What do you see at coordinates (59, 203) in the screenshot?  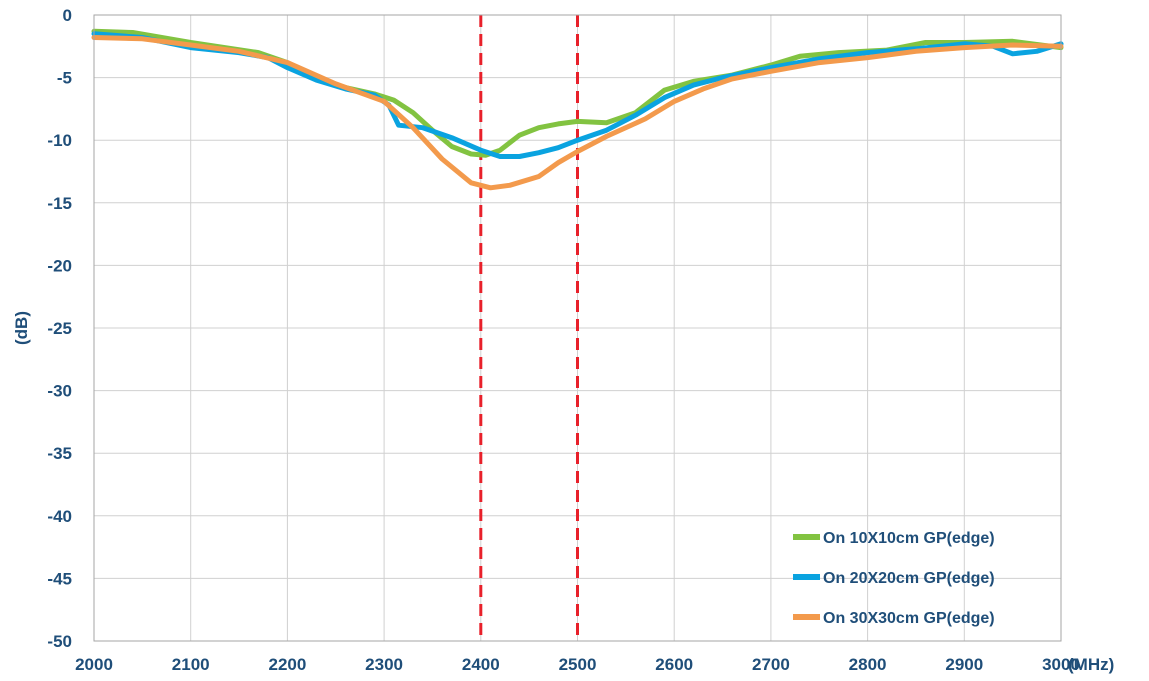 I see `y-tick-label: -15` at bounding box center [59, 203].